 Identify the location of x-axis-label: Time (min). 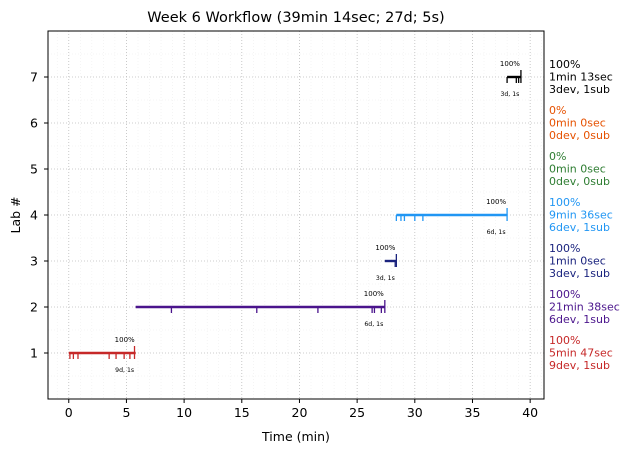
(295, 436).